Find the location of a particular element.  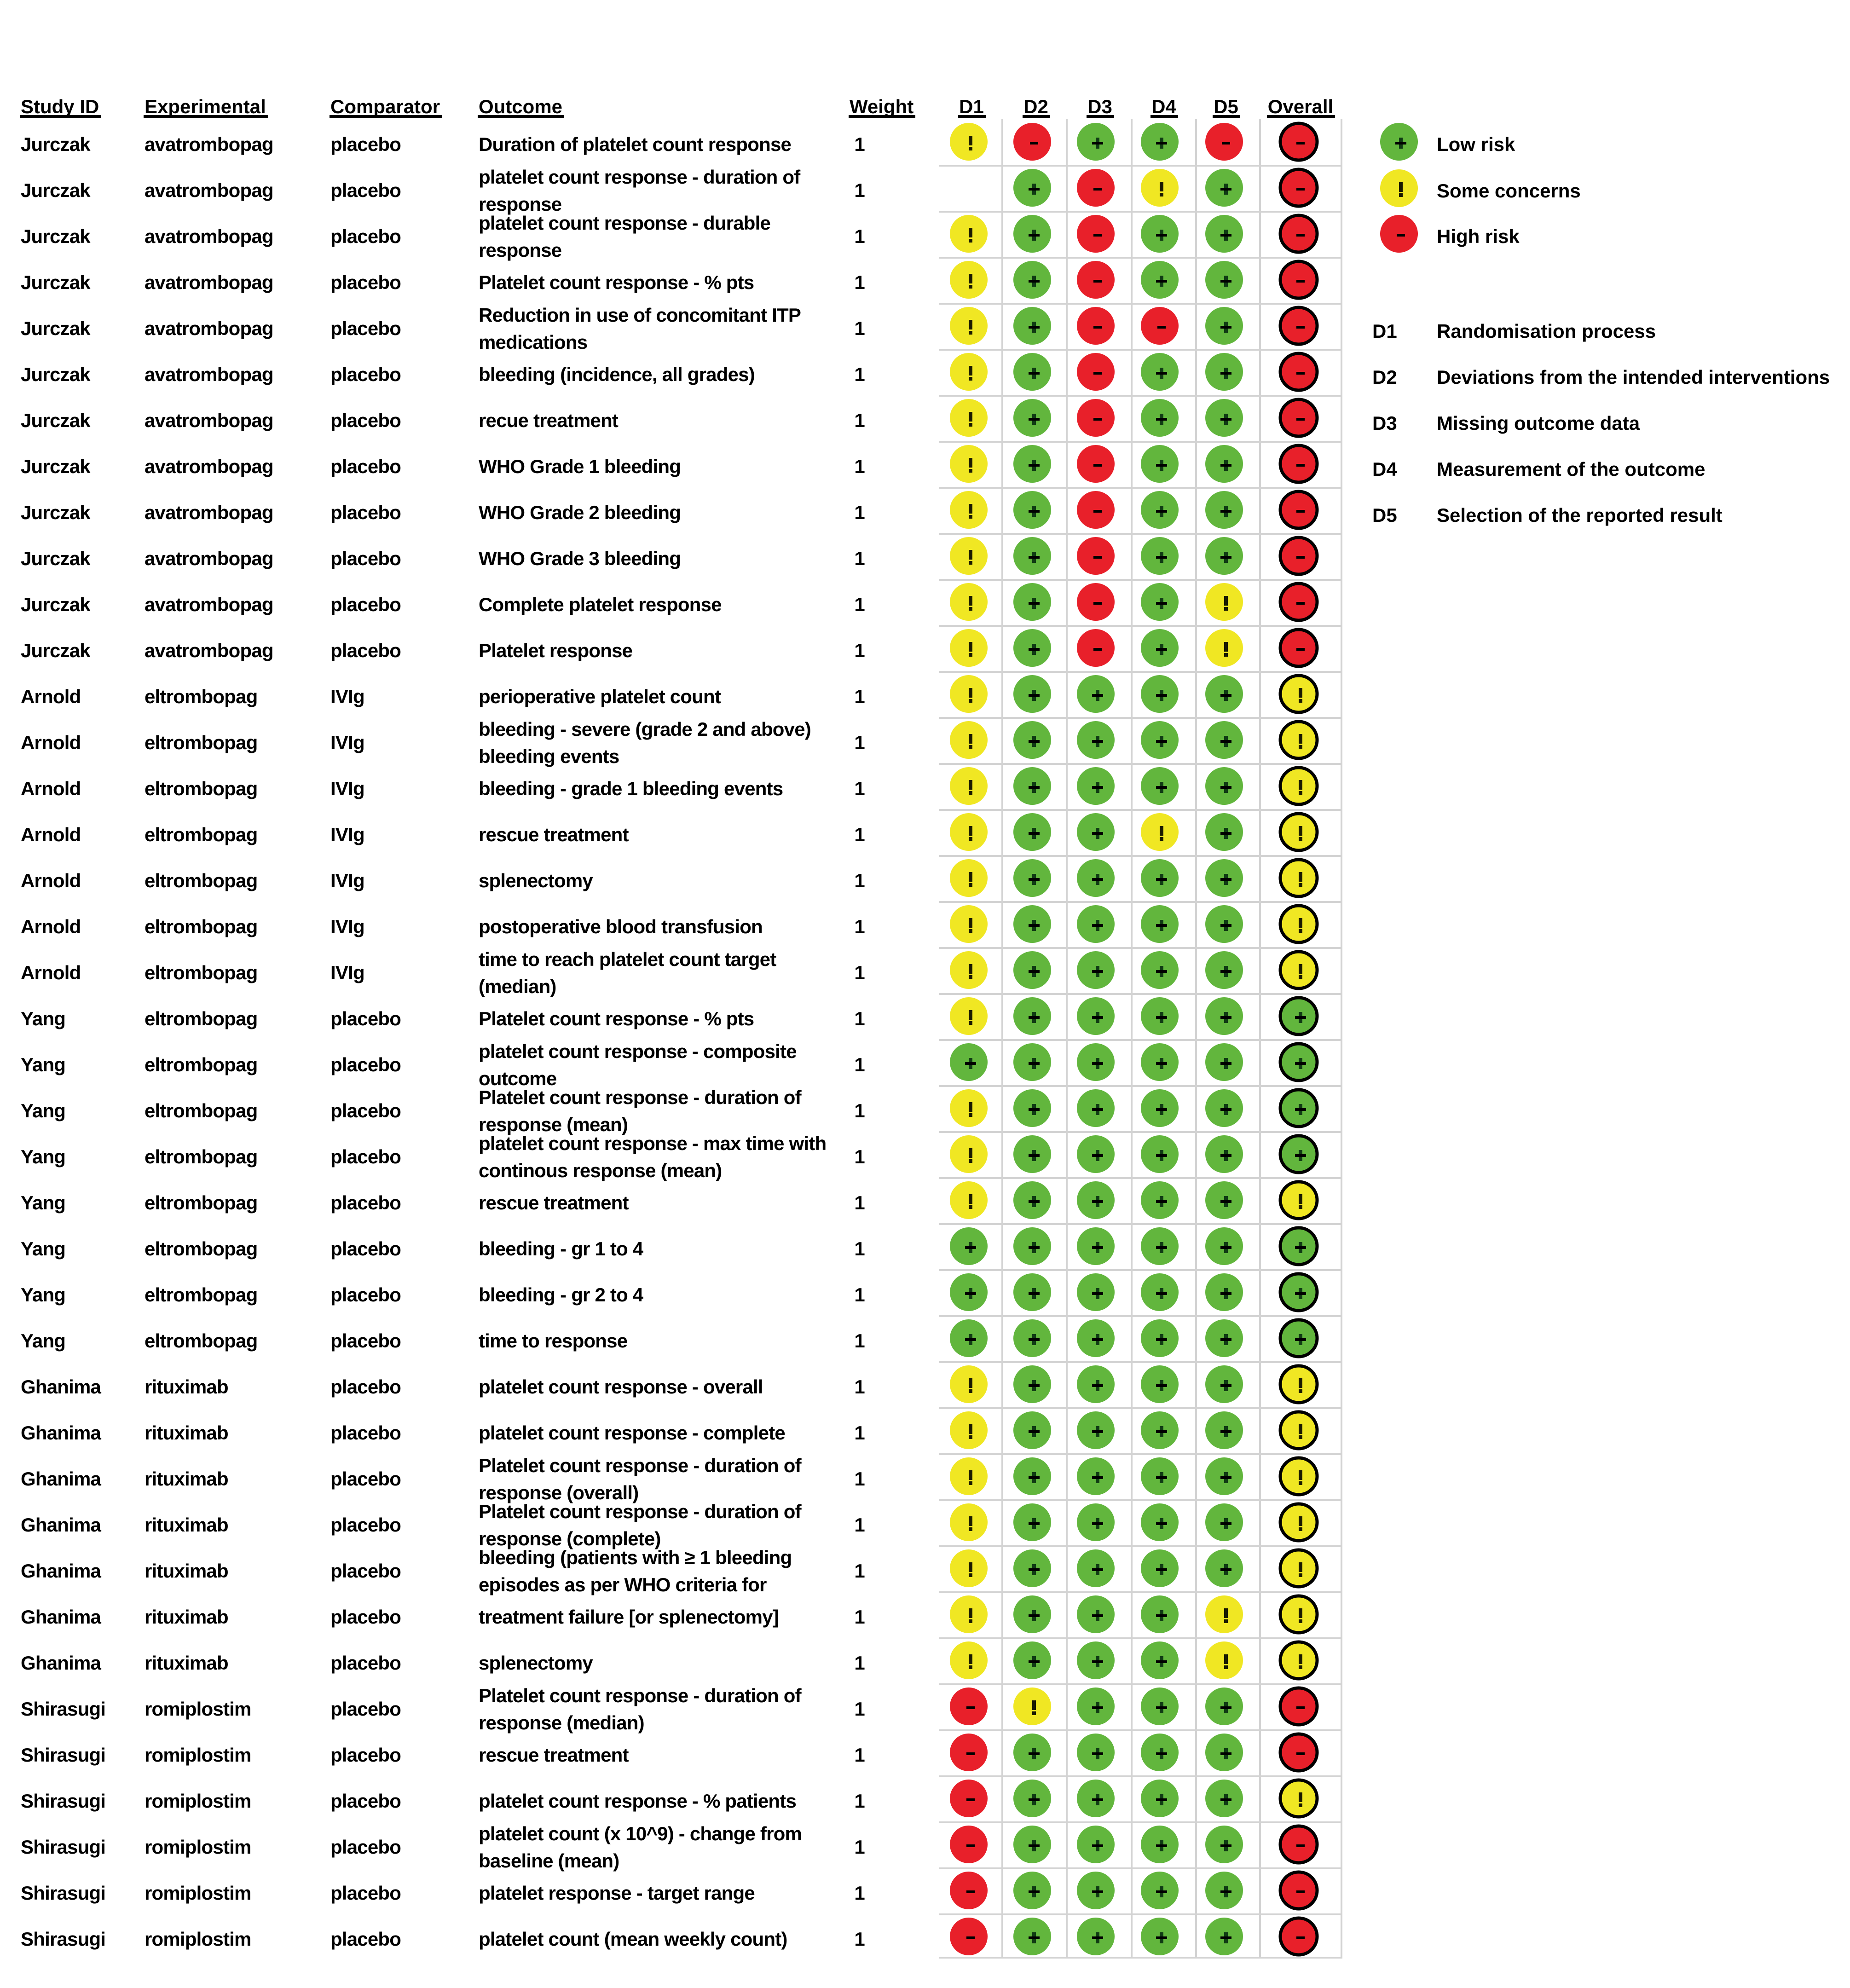

svg-text: response (overall) is located at coordinates (558, 1492).